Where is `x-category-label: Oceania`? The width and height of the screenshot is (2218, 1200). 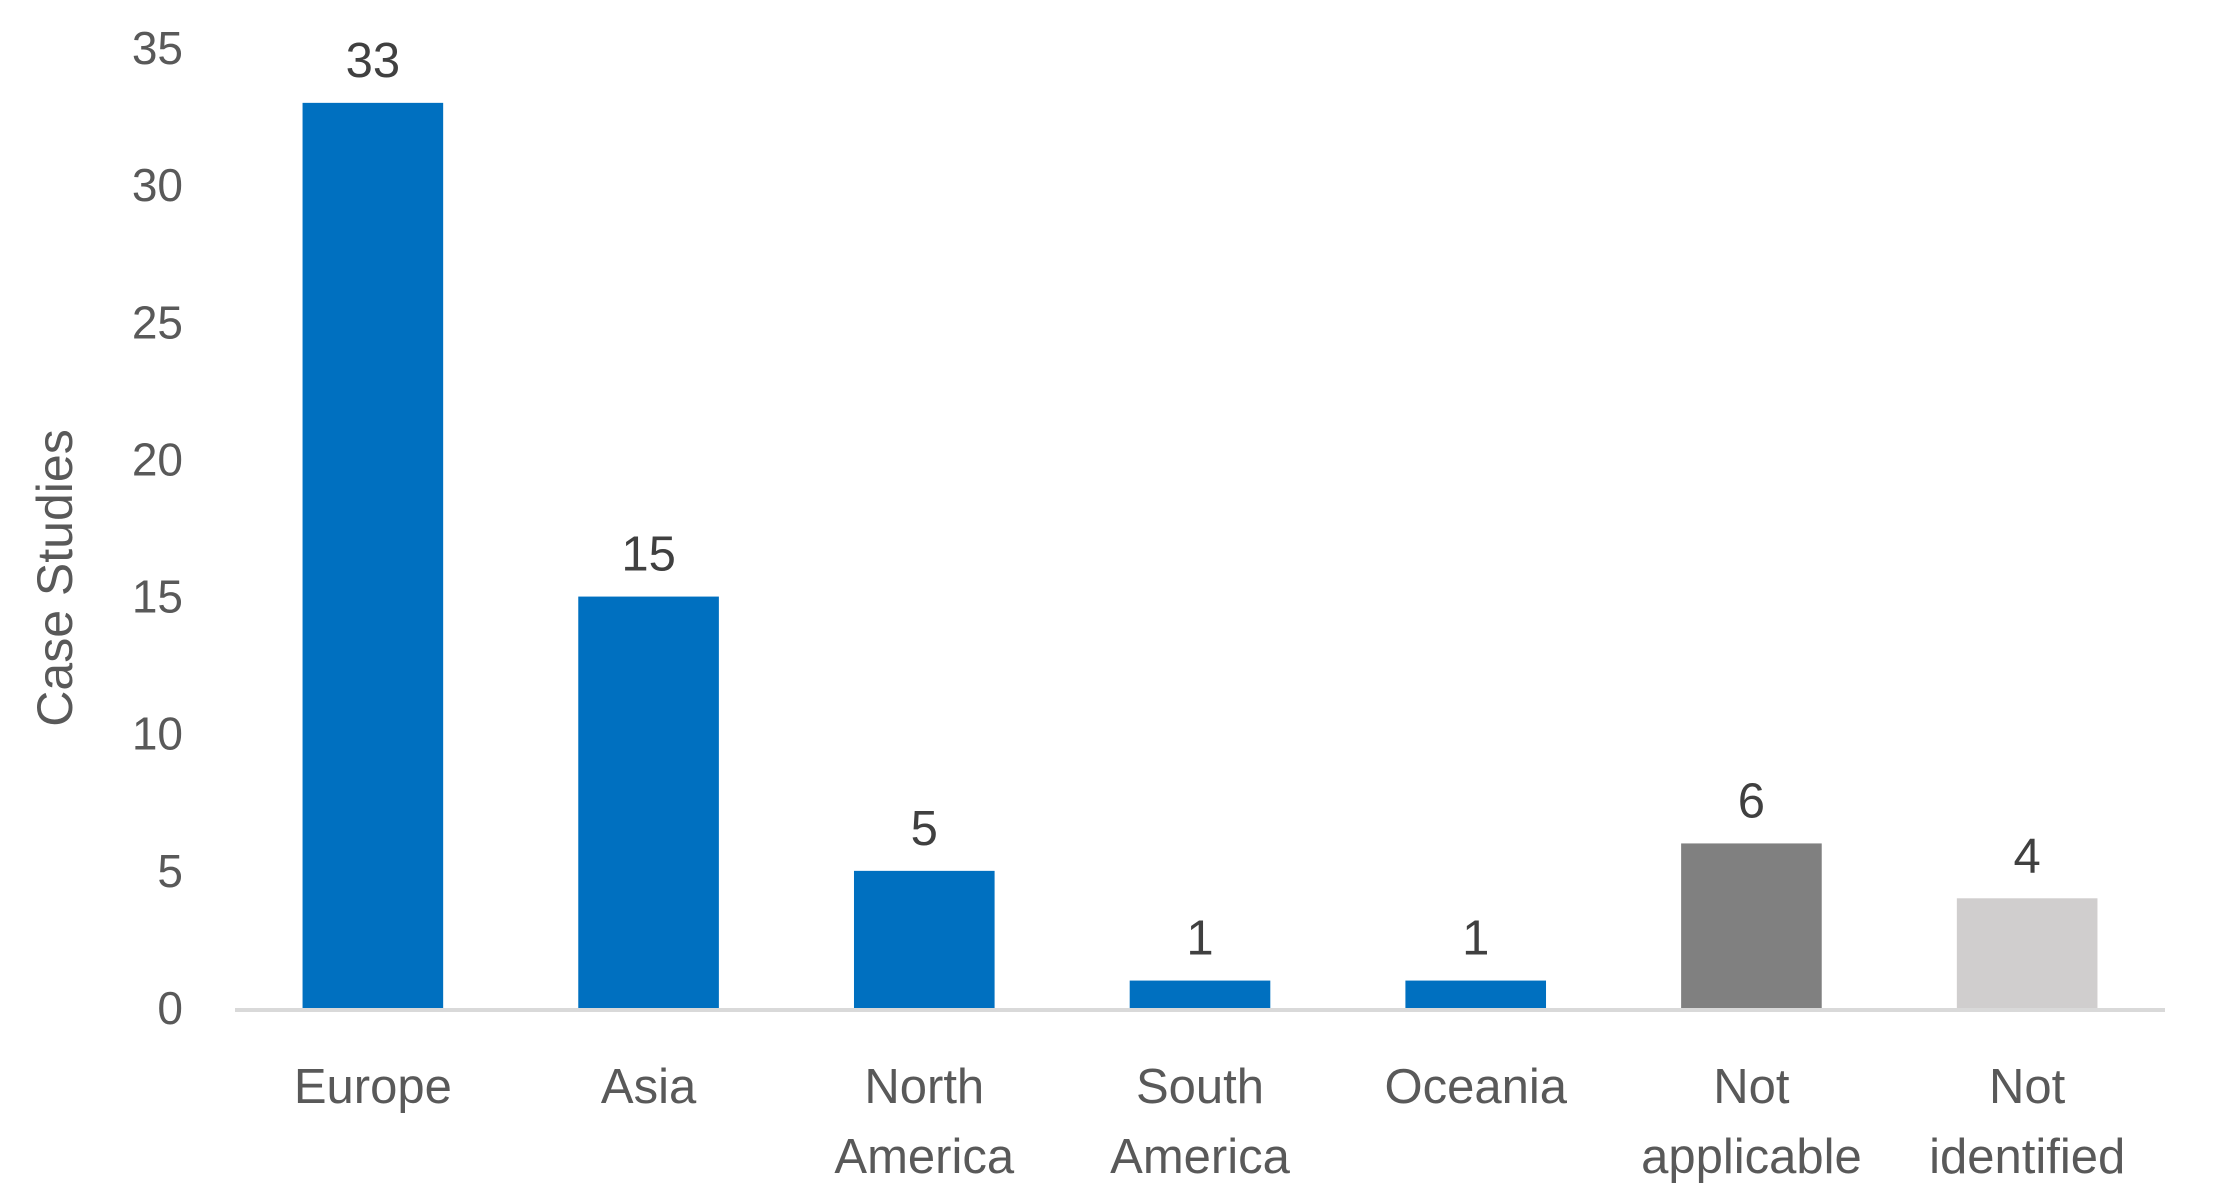
x-category-label: Oceania is located at coordinates (1475, 1087).